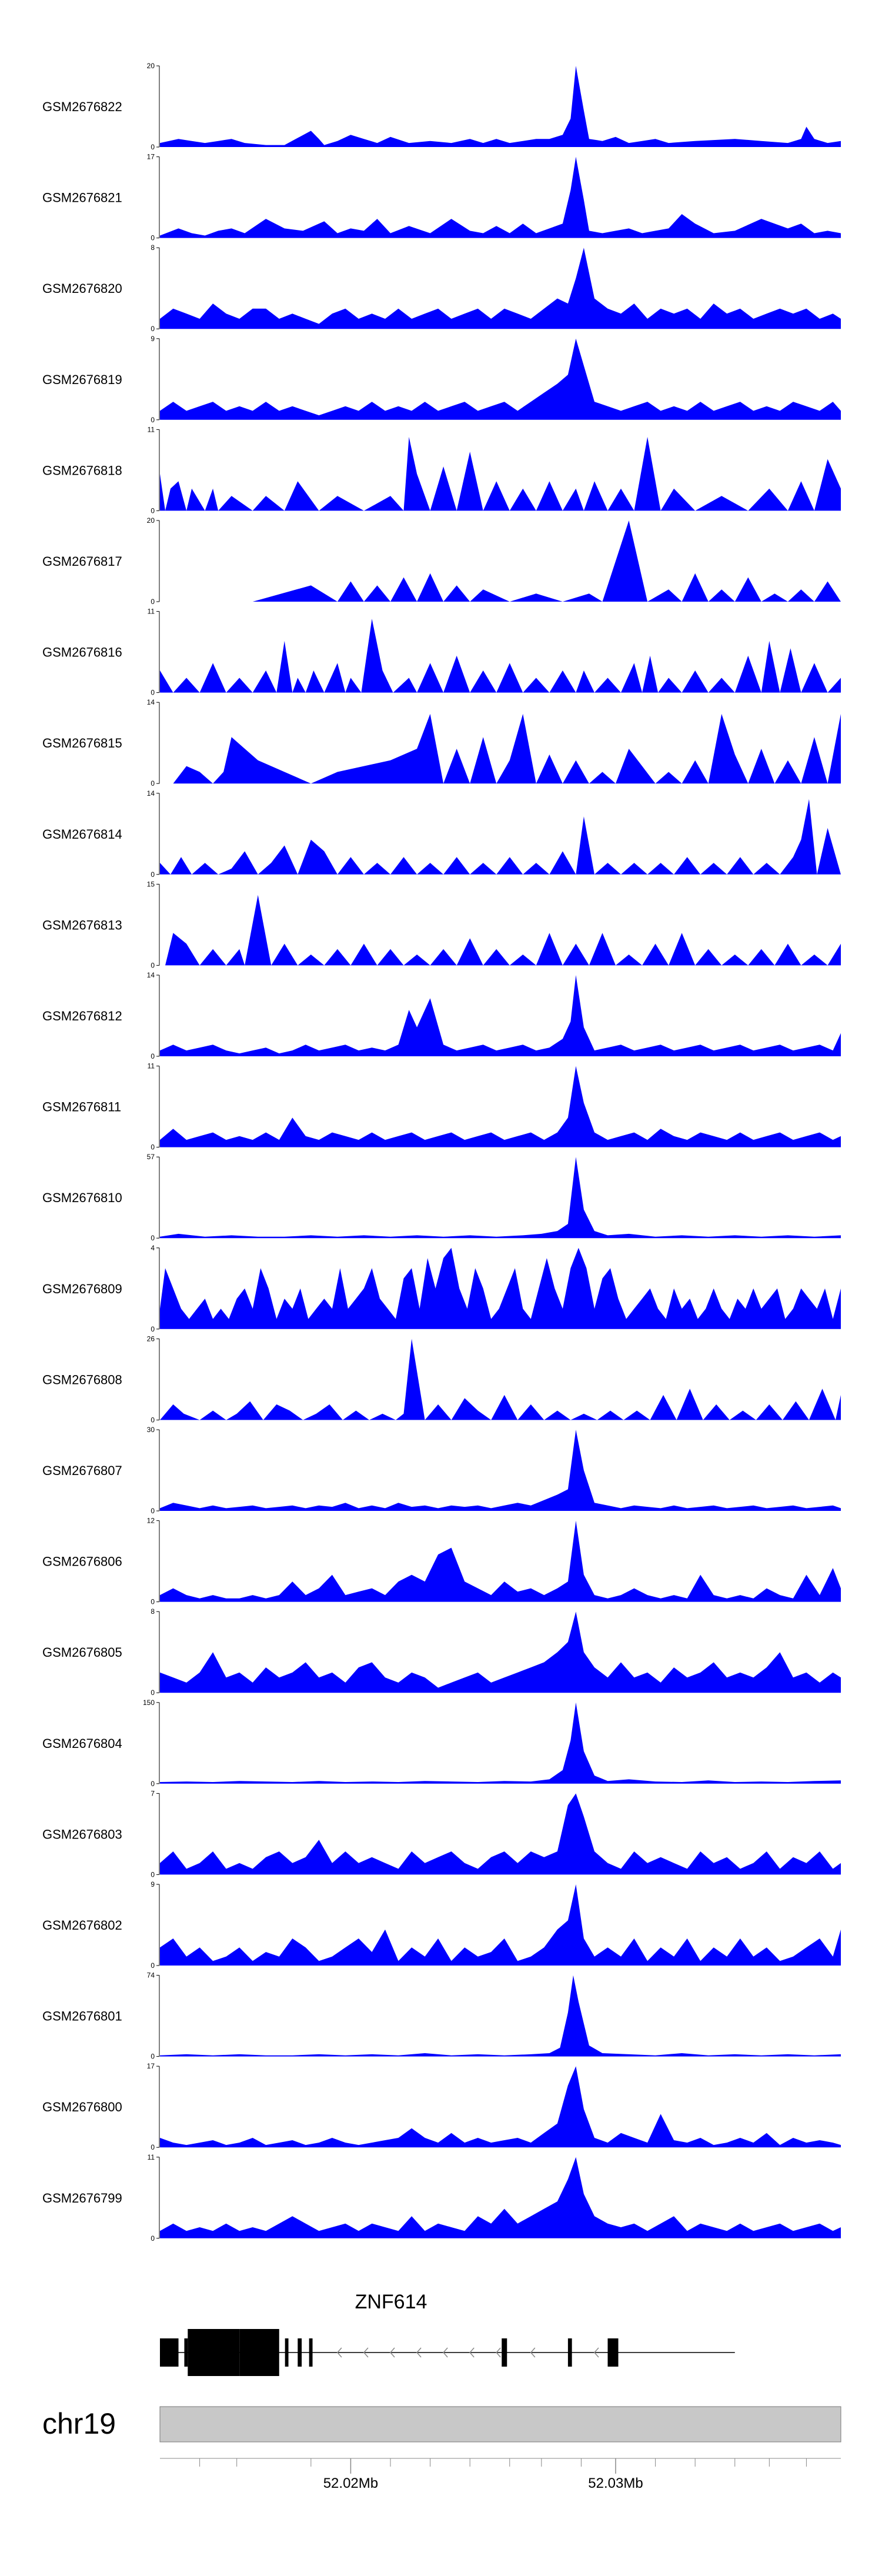  I want to click on track: GSM2676814 14 0, so click(441, 834).